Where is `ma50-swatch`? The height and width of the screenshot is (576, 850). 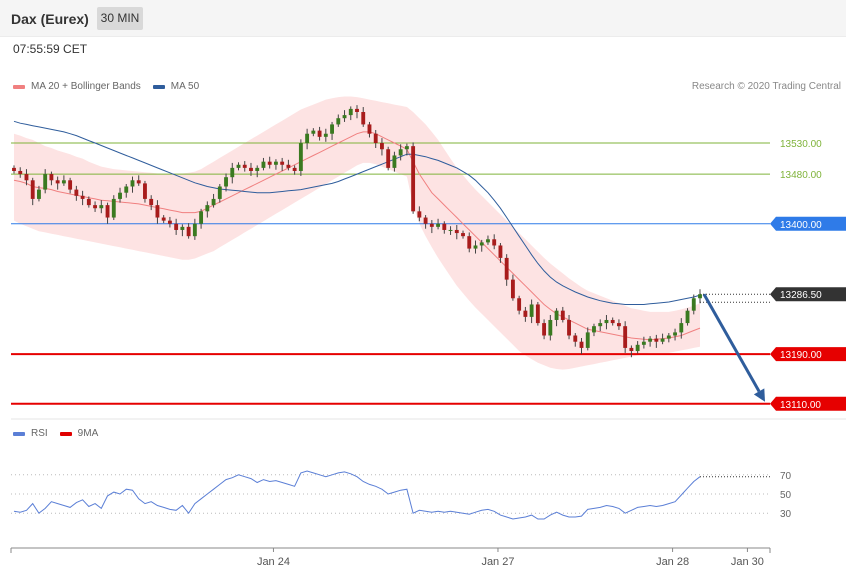 ma50-swatch is located at coordinates (158, 86).